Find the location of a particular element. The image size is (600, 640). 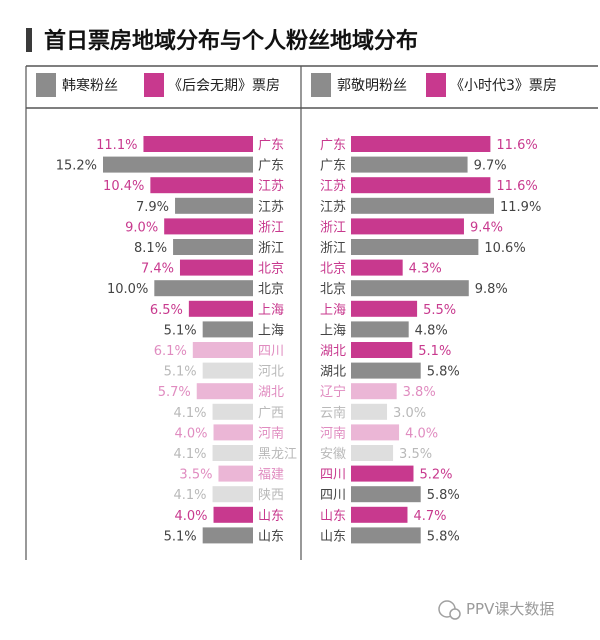

right-province-label: 安徽 is located at coordinates (333, 454).